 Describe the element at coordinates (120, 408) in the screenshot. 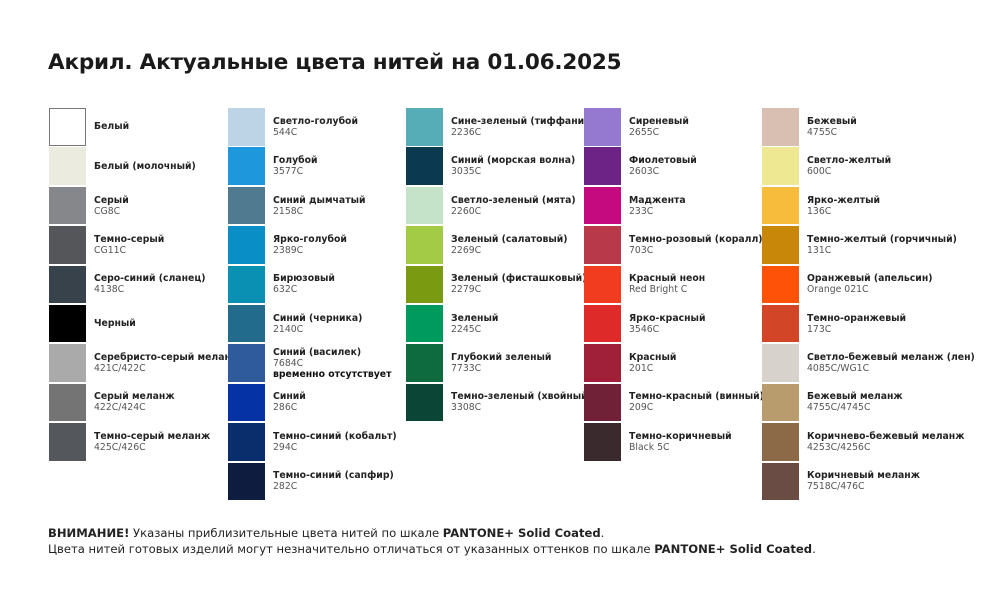

I see `pantone-code: 422C/424C` at that location.